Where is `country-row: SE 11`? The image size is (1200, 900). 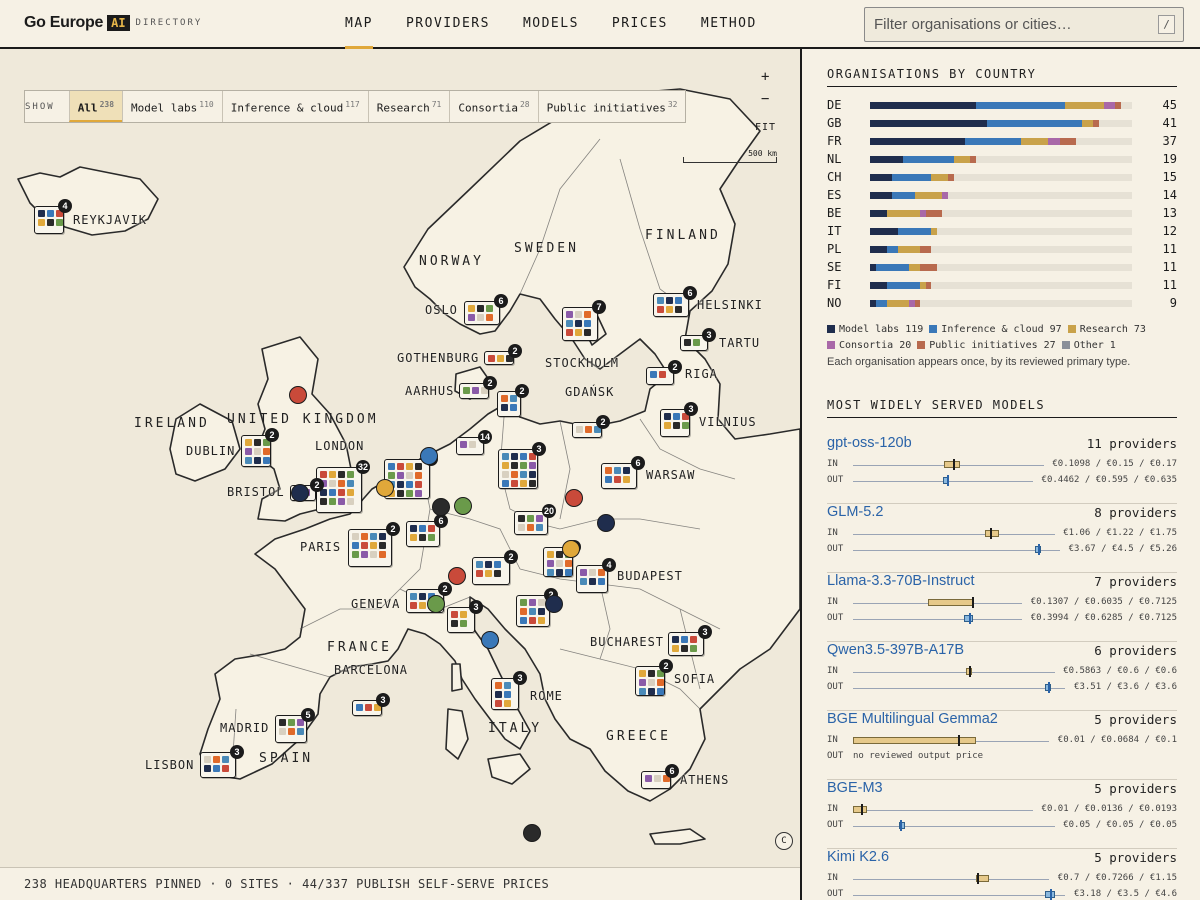 country-row: SE 11 is located at coordinates (1002, 268).